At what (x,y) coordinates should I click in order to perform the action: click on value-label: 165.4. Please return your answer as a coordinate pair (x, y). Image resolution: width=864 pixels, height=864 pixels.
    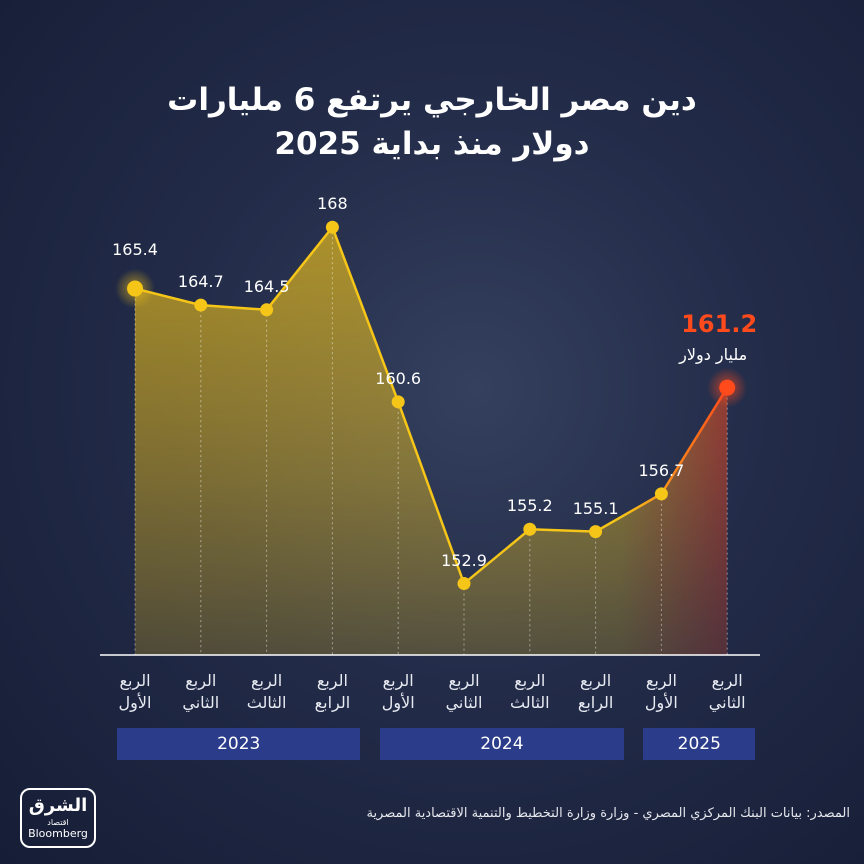
    Looking at the image, I should click on (135, 249).